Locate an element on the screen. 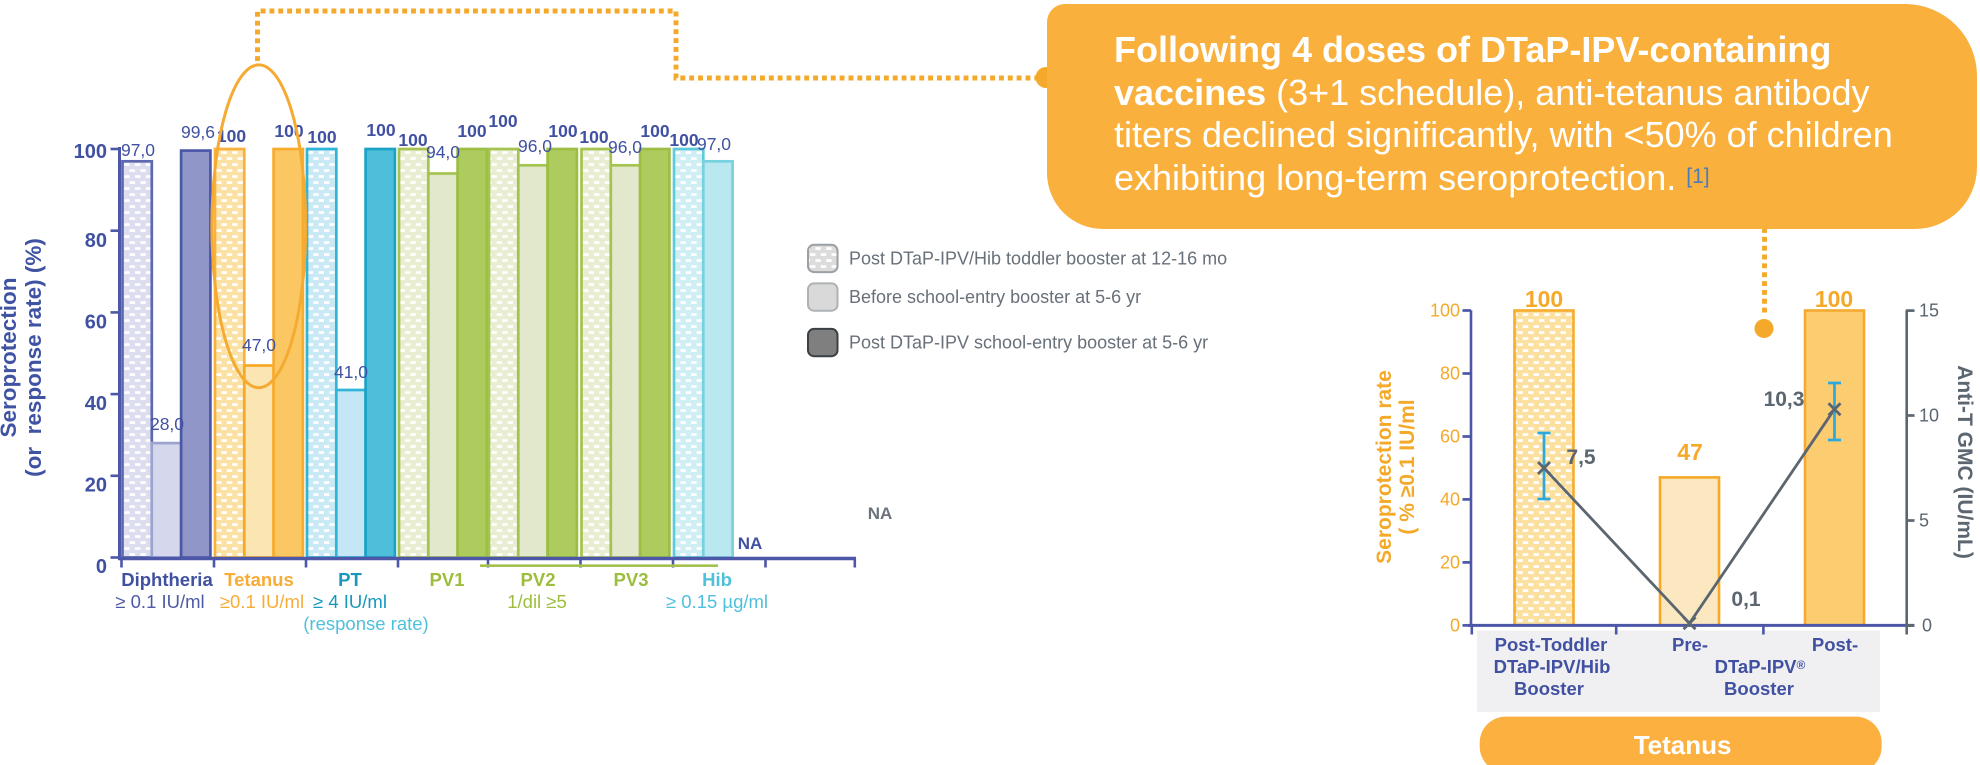 This screenshot has height=765, width=1980. svg-text: (response rate) is located at coordinates (365, 623).